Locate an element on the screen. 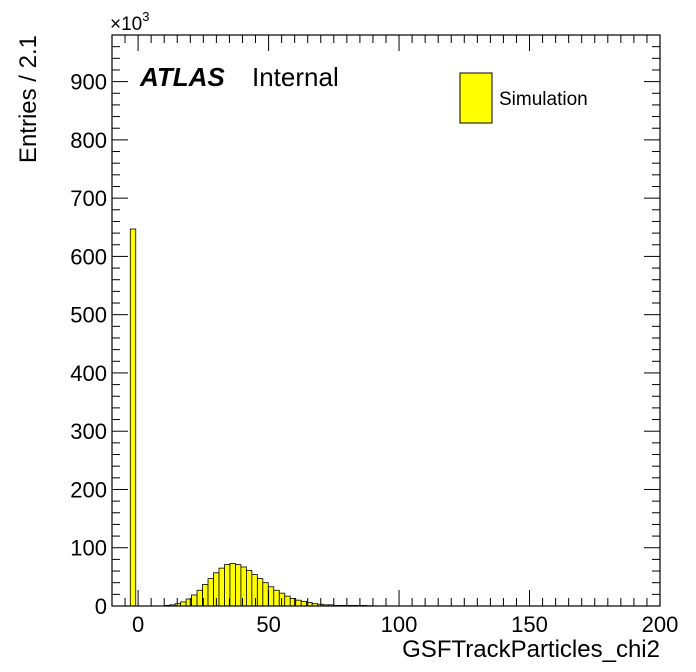  y-tick-label-600: 600 is located at coordinates (88, 256).